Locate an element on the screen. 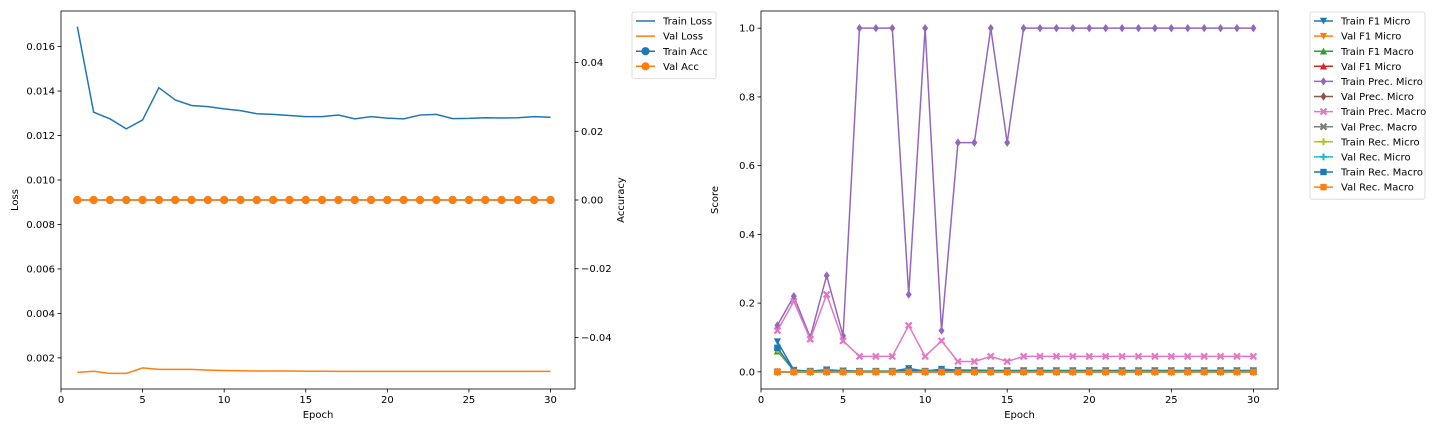 The height and width of the screenshot is (432, 1440). legend-item: Train Prec. Micro is located at coordinates (1368, 82).